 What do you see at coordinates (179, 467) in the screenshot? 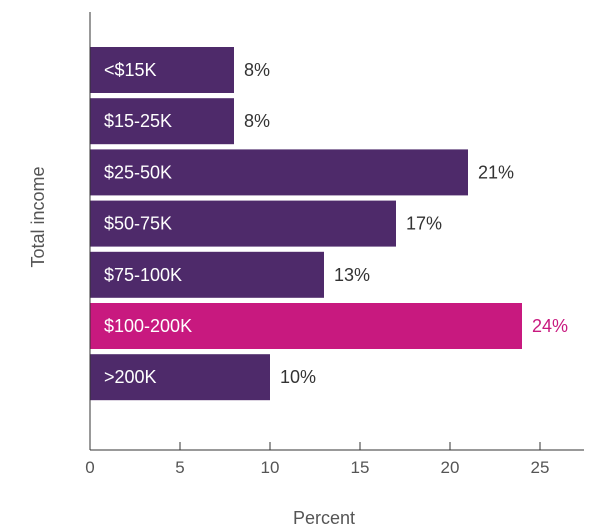
I see `x-tick-label: 5` at bounding box center [179, 467].